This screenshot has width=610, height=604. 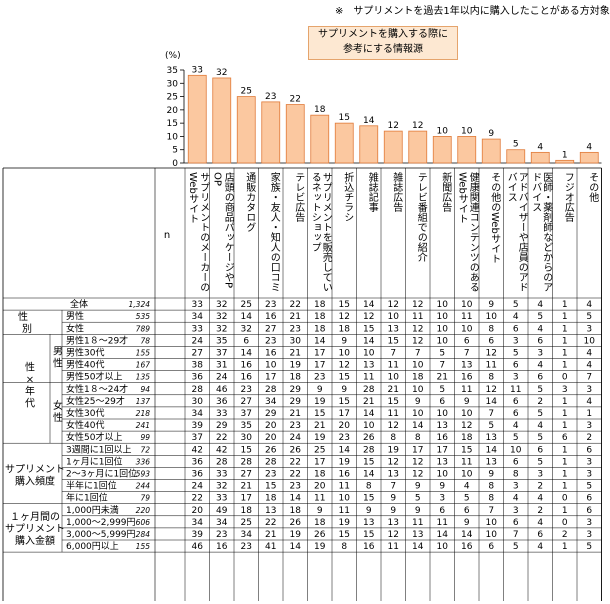 What do you see at coordinates (421, 217) in the screenshot?
I see `category-label: テレビ番組での紹介` at bounding box center [421, 217].